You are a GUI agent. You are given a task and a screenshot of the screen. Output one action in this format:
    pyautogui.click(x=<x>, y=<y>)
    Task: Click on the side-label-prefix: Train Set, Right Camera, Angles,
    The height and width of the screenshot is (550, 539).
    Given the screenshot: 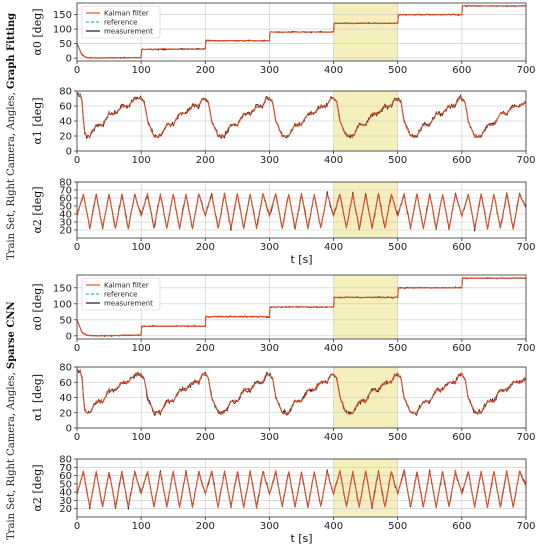 What is the action you would take?
    pyautogui.click(x=11, y=174)
    